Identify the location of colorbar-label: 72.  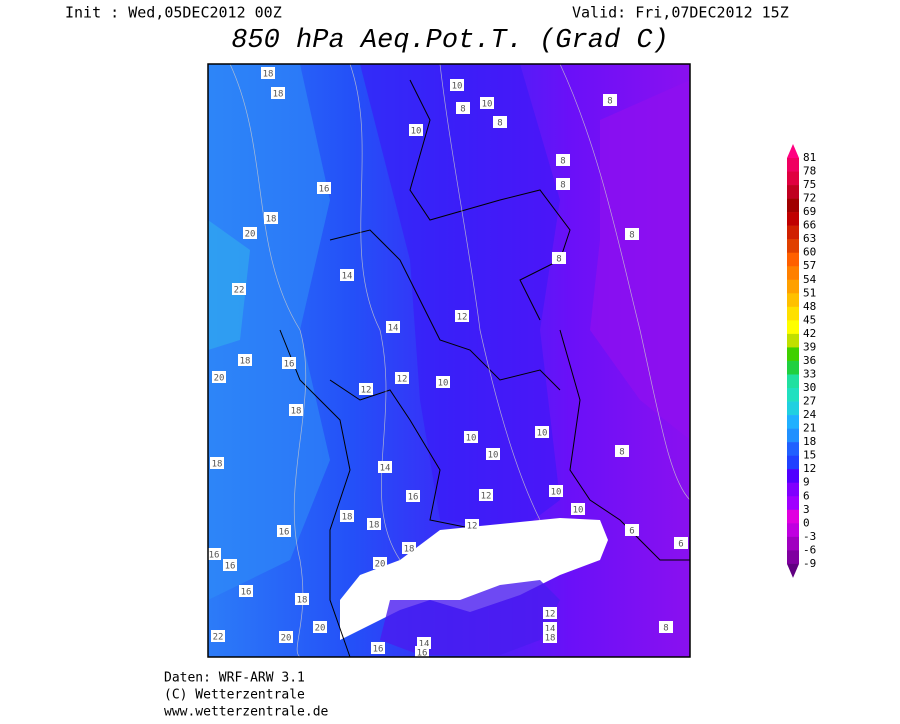
(809, 198).